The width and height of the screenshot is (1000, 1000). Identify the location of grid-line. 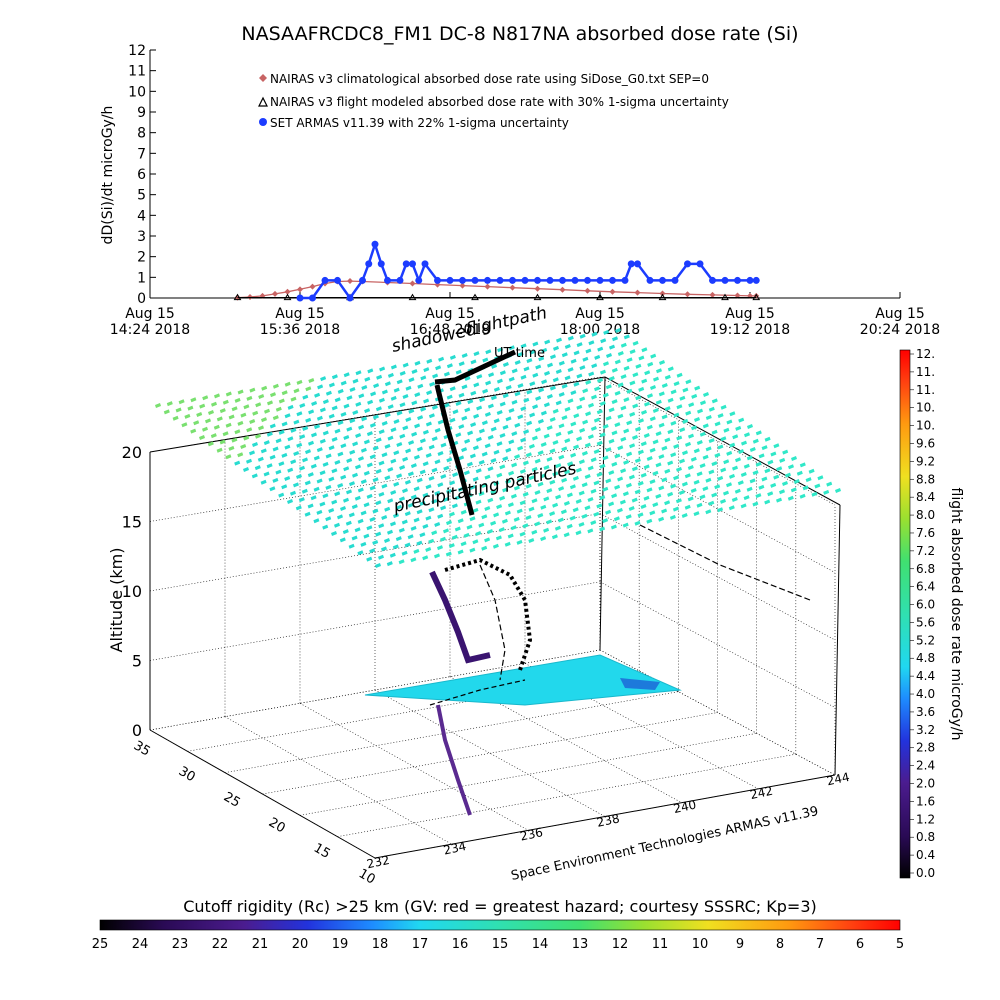
(605, 816).